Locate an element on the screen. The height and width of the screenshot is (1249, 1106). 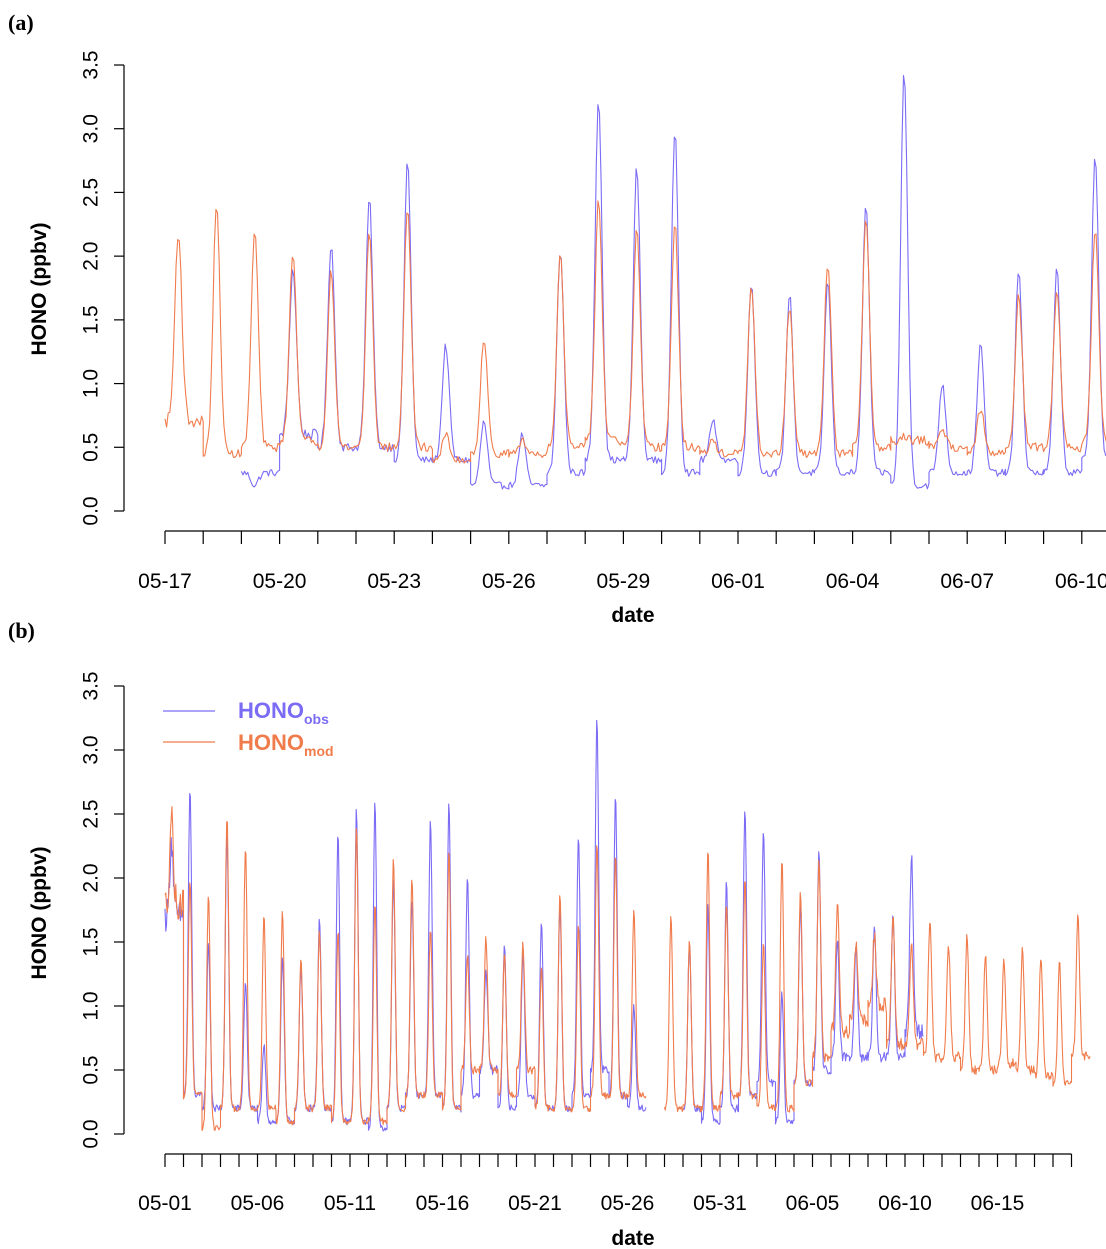
panel-b-label: (b) is located at coordinates (21, 630).